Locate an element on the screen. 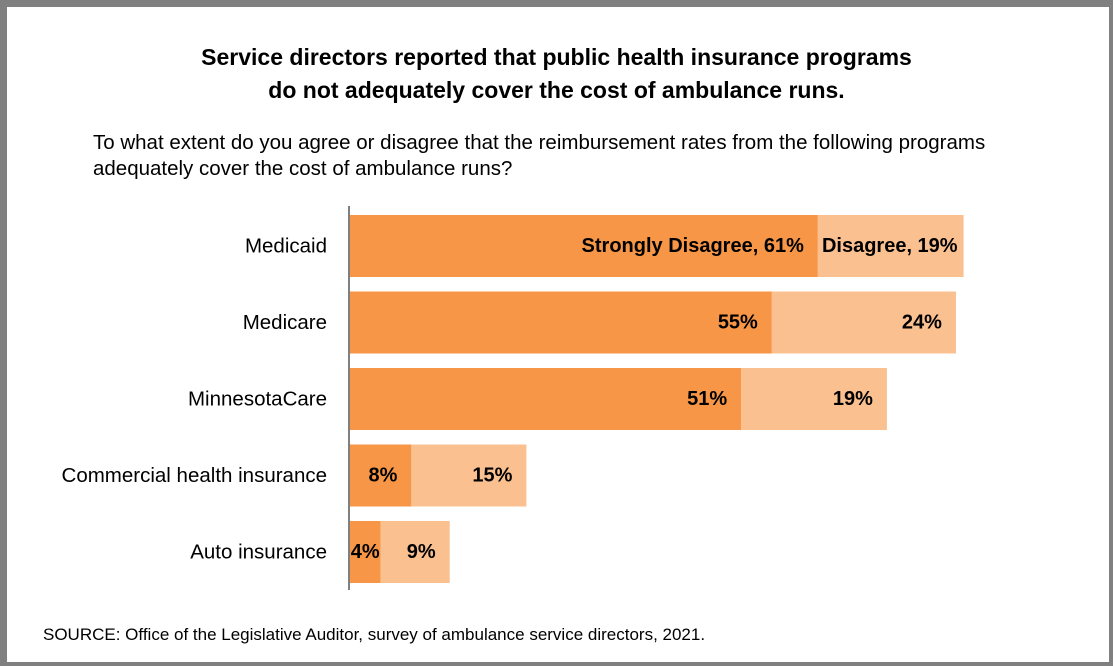  data-label-disagree-commercial-health-insurance: 15% is located at coordinates (492, 476).